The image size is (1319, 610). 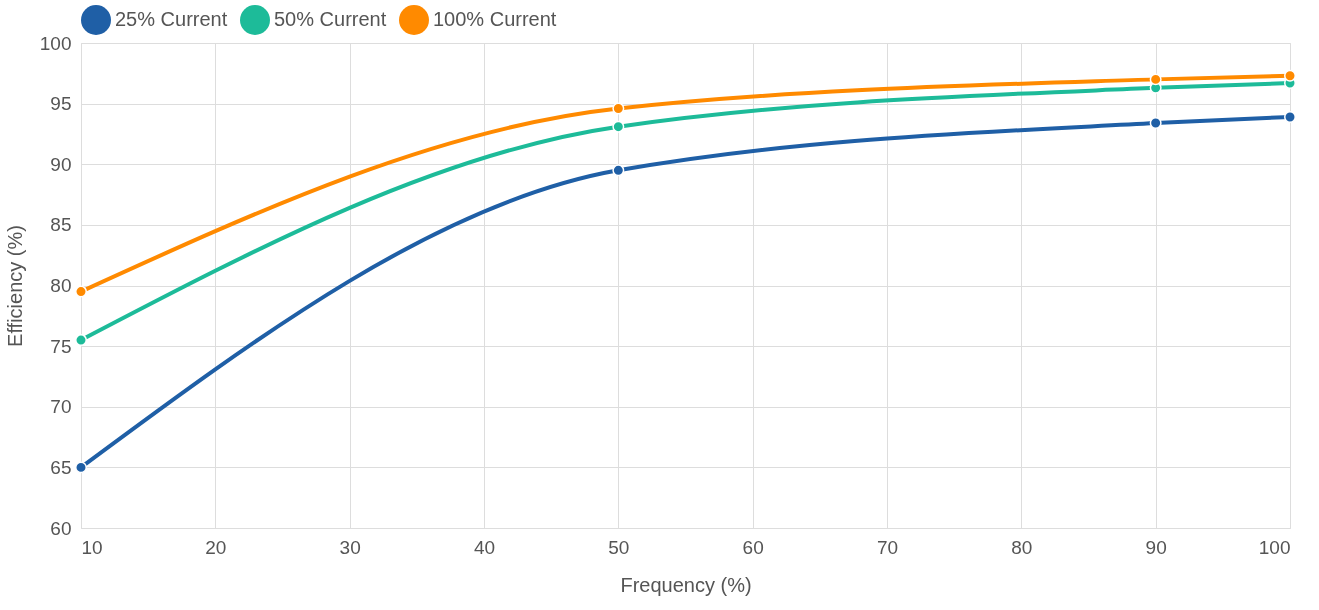 What do you see at coordinates (61, 285) in the screenshot?
I see `y-tick-label: 80` at bounding box center [61, 285].